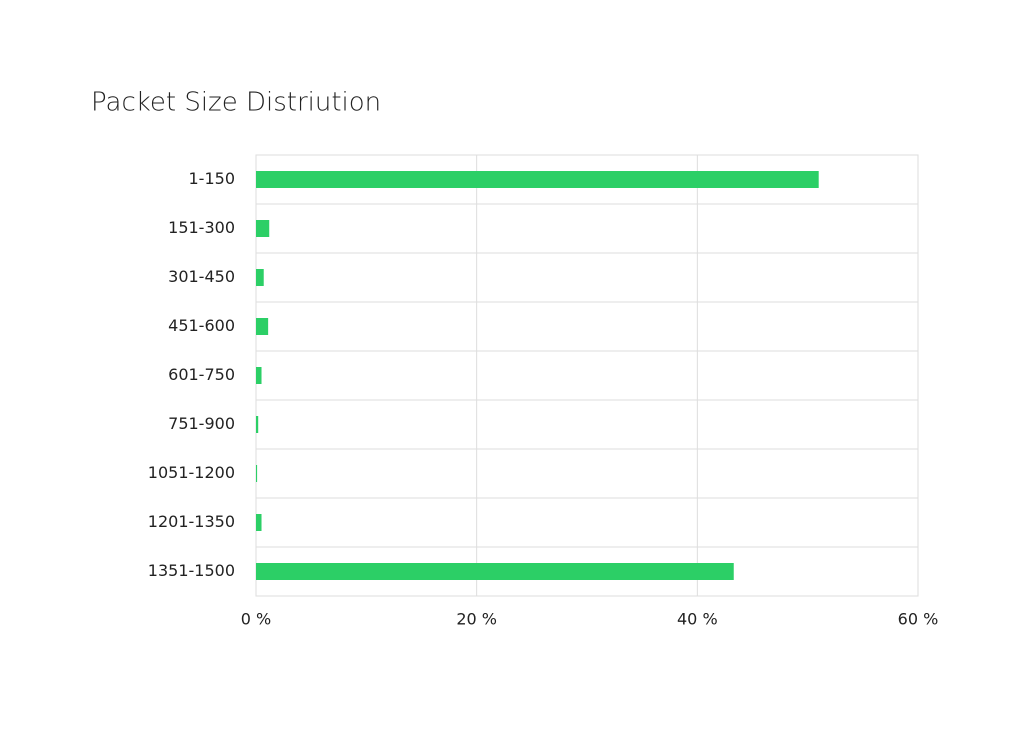 This screenshot has width=1024, height=741. What do you see at coordinates (201, 227) in the screenshot?
I see `y-tick-label: 151-300` at bounding box center [201, 227].